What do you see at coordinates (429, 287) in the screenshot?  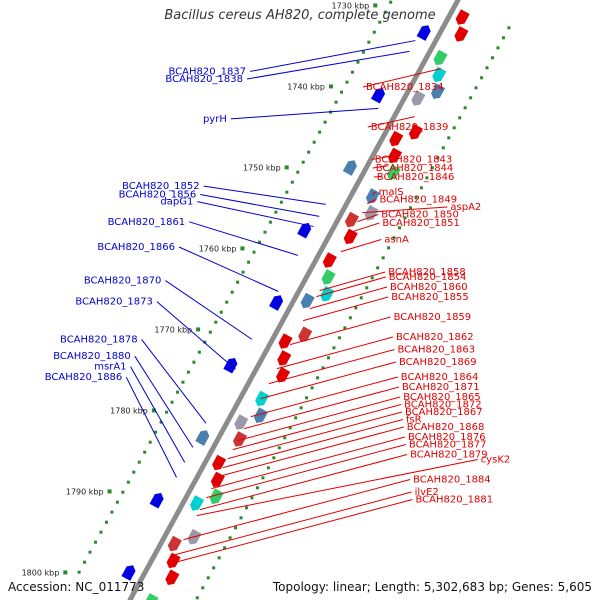 I see `gene-label-right: BCAH820_1860` at bounding box center [429, 287].